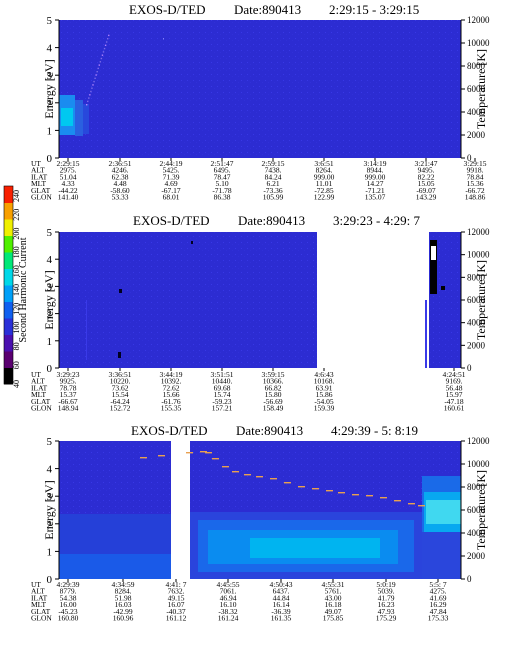 The image size is (505, 649). What do you see at coordinates (68, 190) in the screenshot?
I see `table-cell: -44.22` at bounding box center [68, 190].